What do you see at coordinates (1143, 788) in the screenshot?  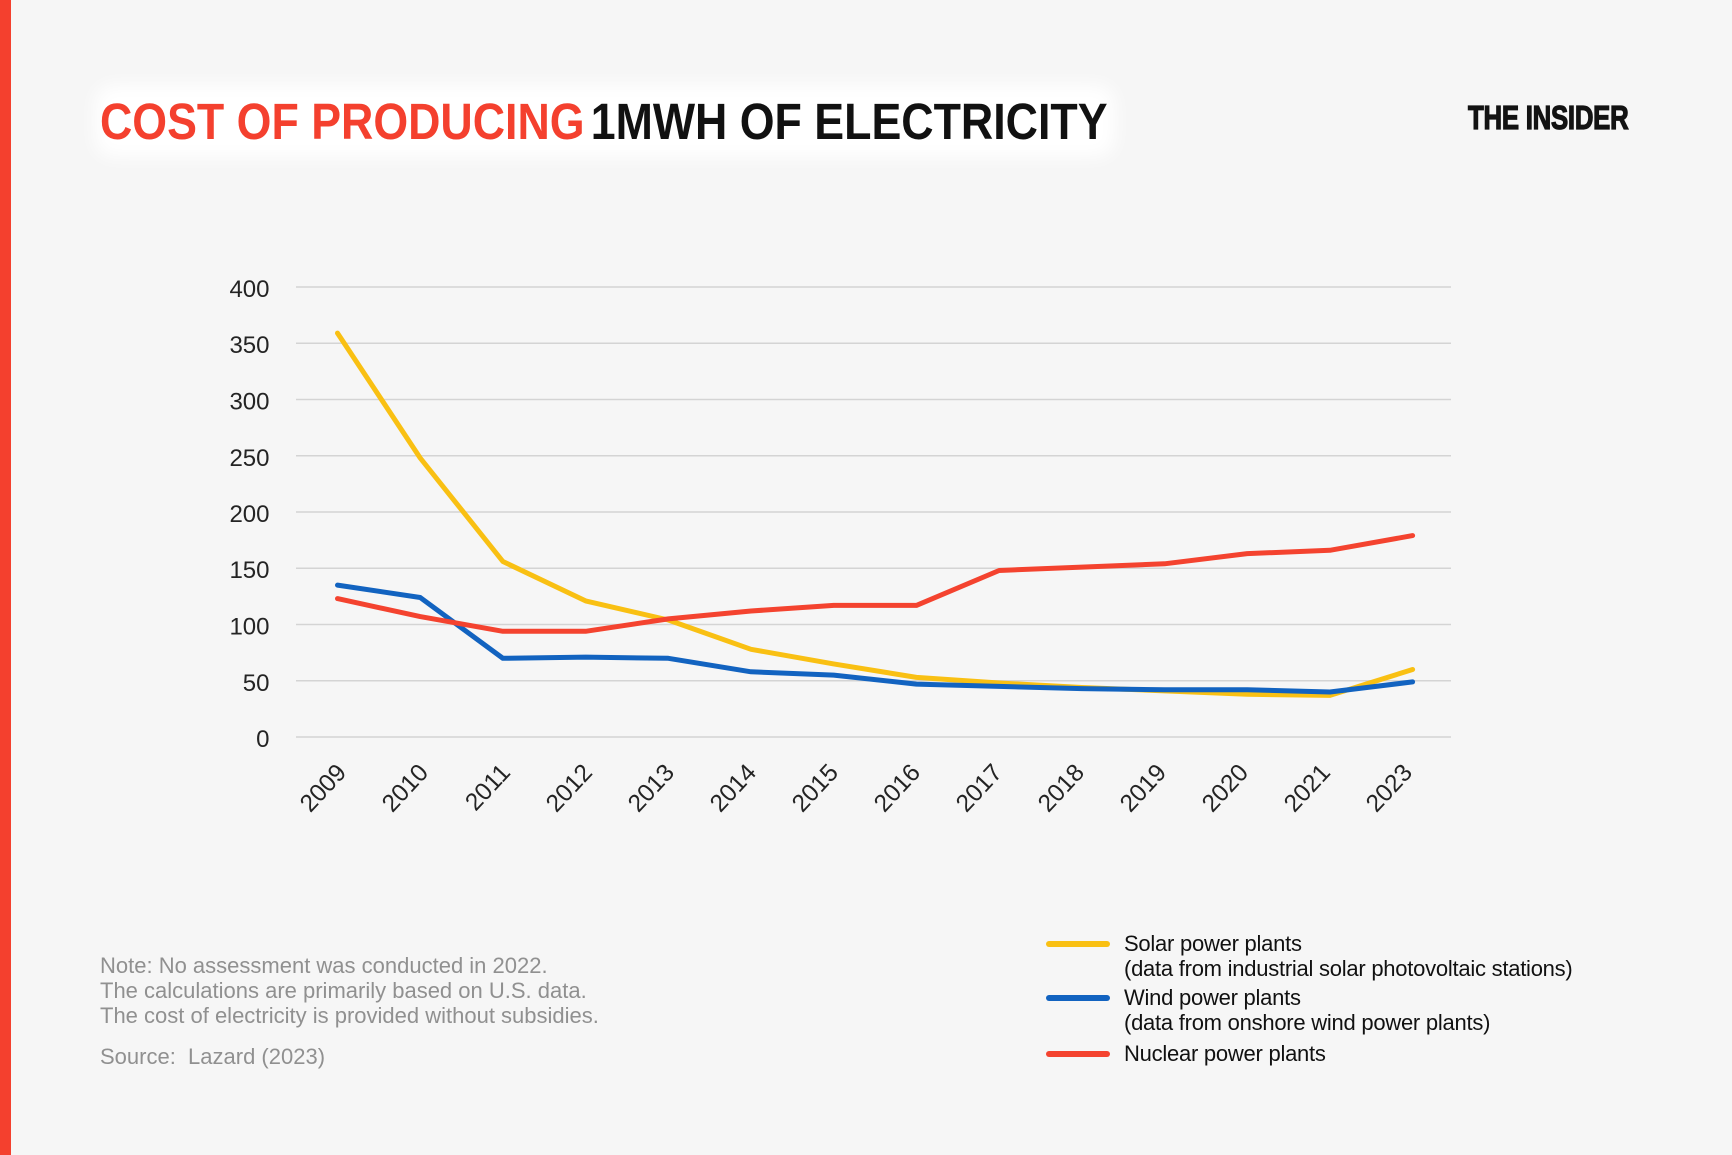 I see `svg-text: 2019` at bounding box center [1143, 788].